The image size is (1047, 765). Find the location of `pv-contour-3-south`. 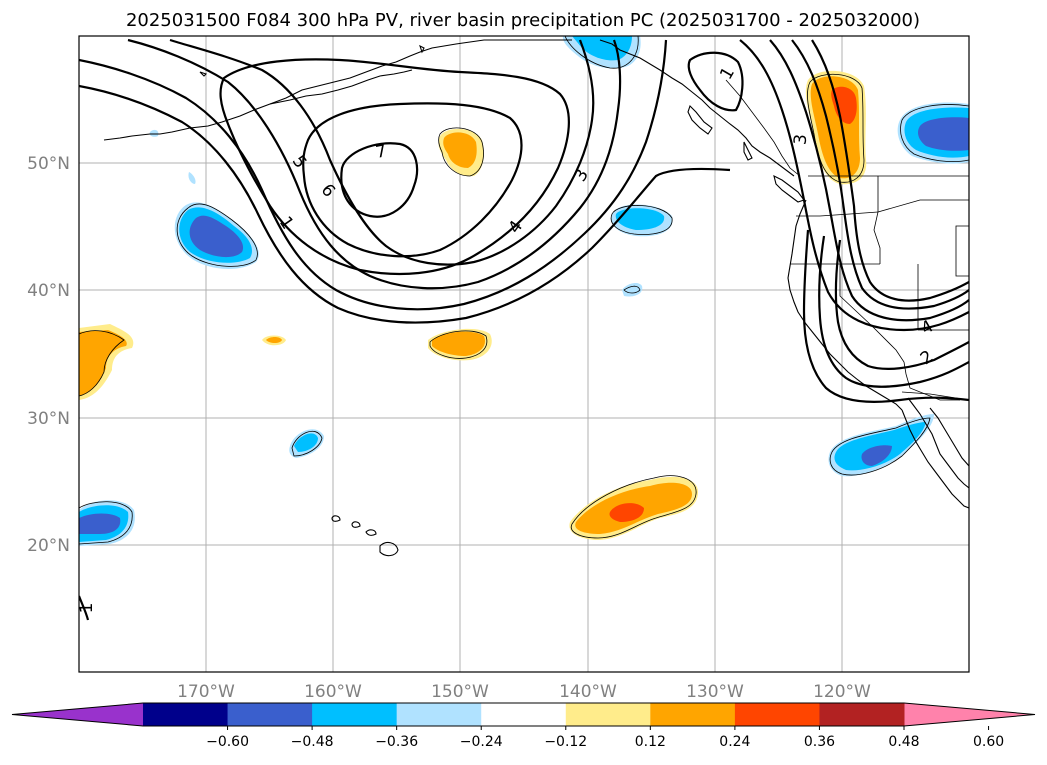

pv-contour-3-south is located at coordinates (893, 311).